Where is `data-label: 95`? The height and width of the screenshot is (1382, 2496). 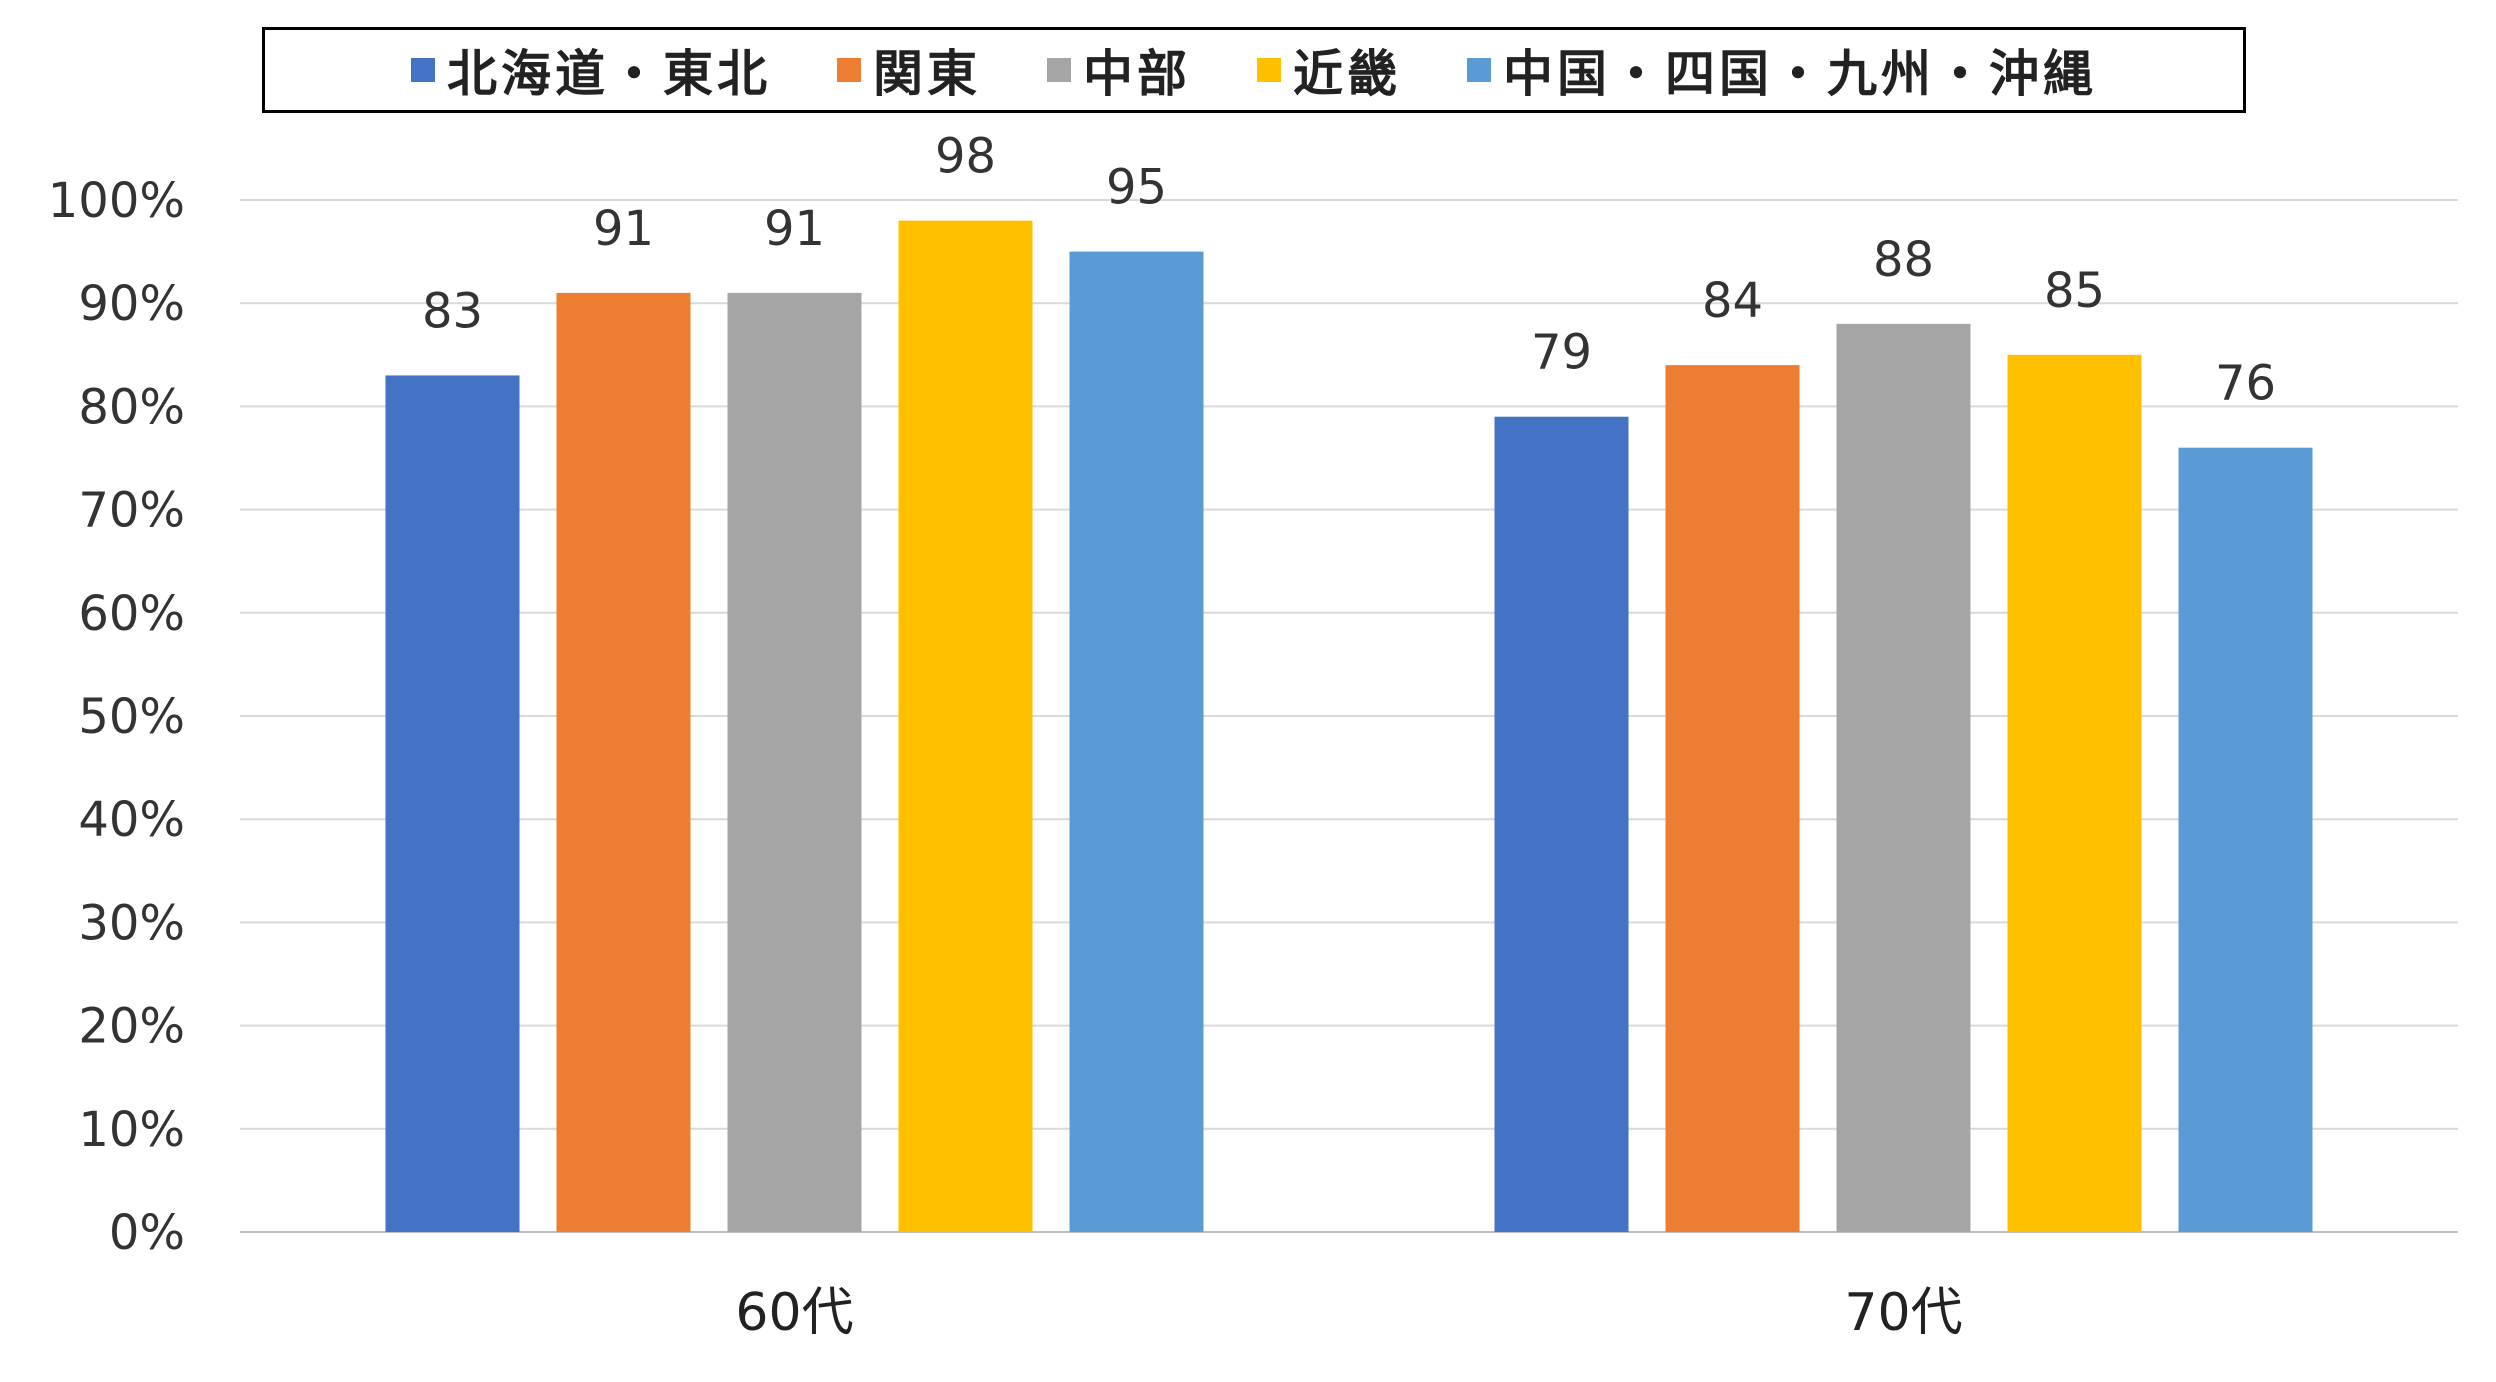
data-label: 95 is located at coordinates (1136, 188).